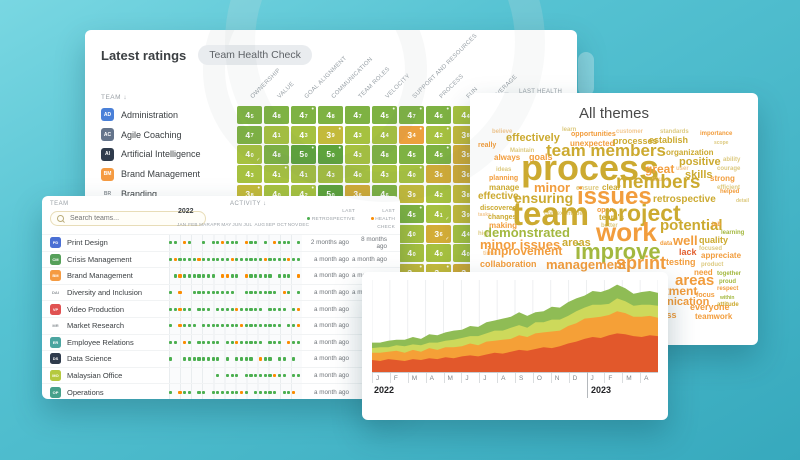 The height and width of the screenshot is (460, 800). Describe the element at coordinates (438, 114) in the screenshot. I see `heatmap-cell: 4 6 •` at that location.